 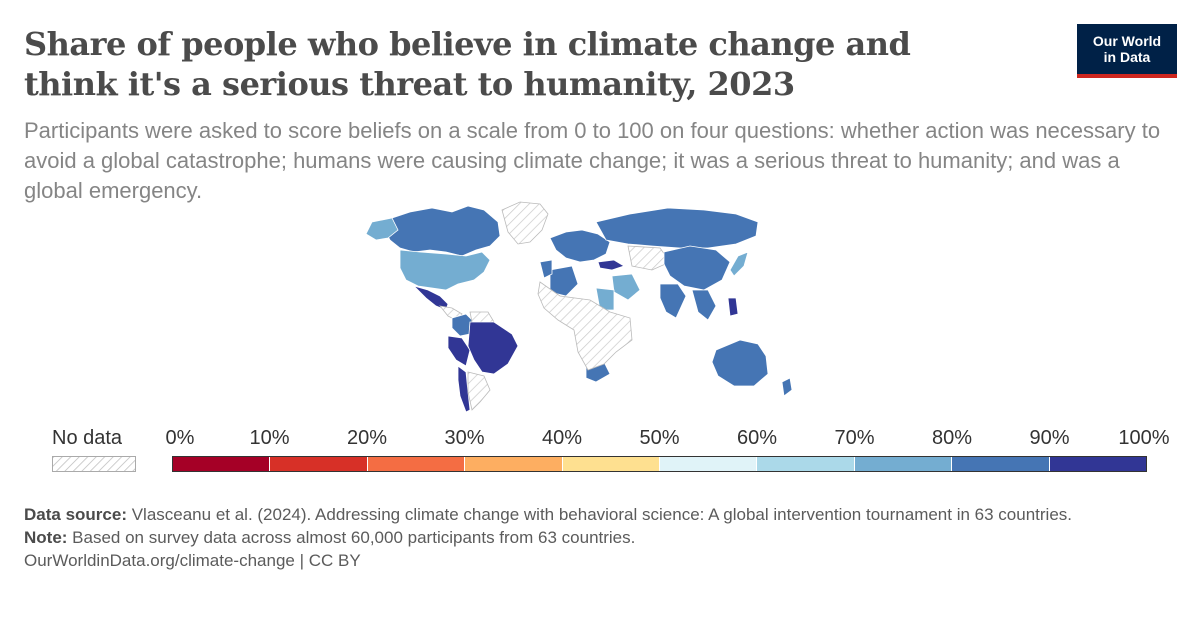 What do you see at coordinates (605, 299) in the screenshot?
I see `map-region-sudan` at bounding box center [605, 299].